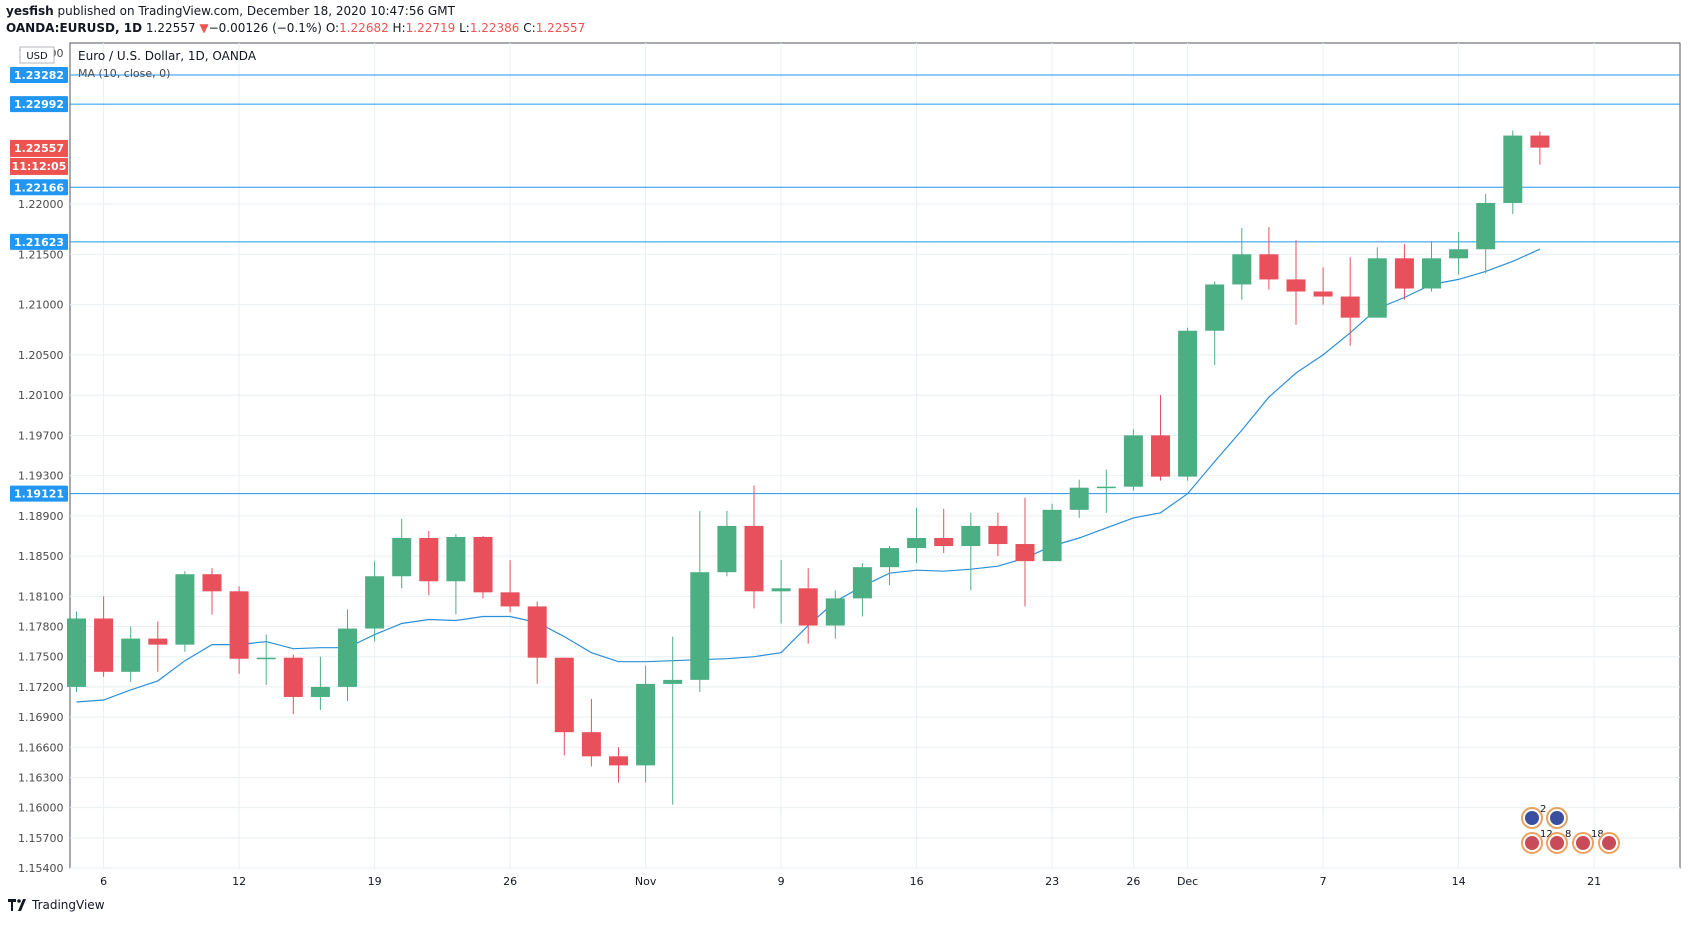 The height and width of the screenshot is (925, 1688). What do you see at coordinates (124, 73) in the screenshot?
I see `legend-ma: MA (10, close, 0)` at bounding box center [124, 73].